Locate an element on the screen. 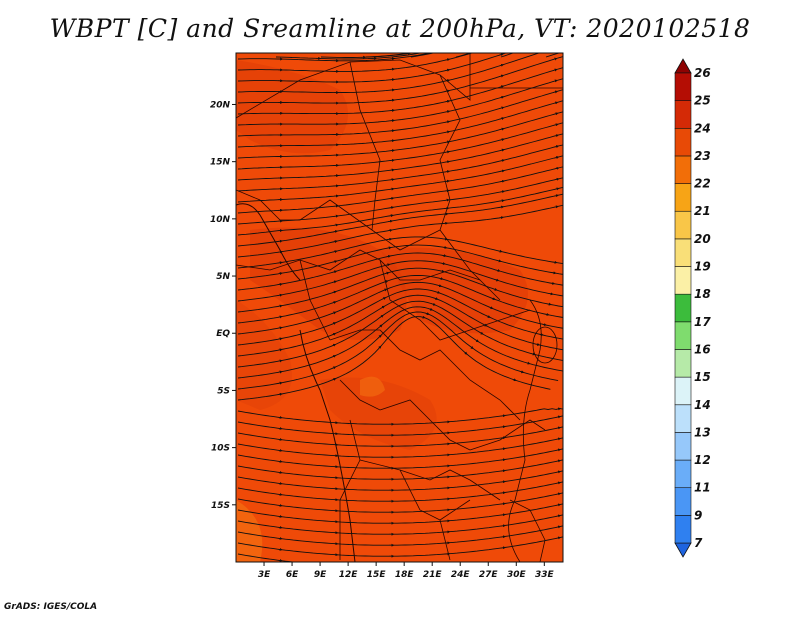 The image size is (800, 618). lat-tick-label: 5N is located at coordinates (223, 277).